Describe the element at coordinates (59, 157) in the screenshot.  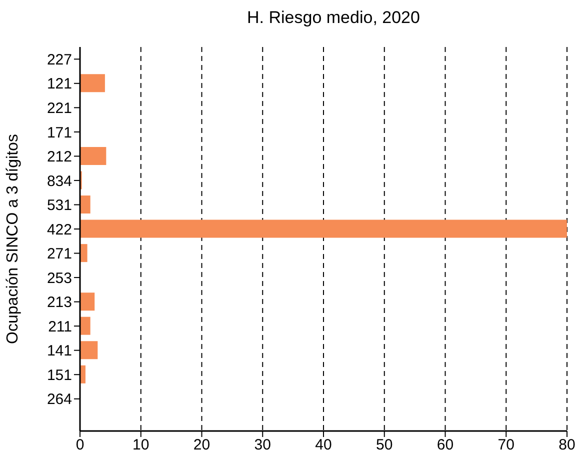
I see `y-tick-label: 212` at that location.